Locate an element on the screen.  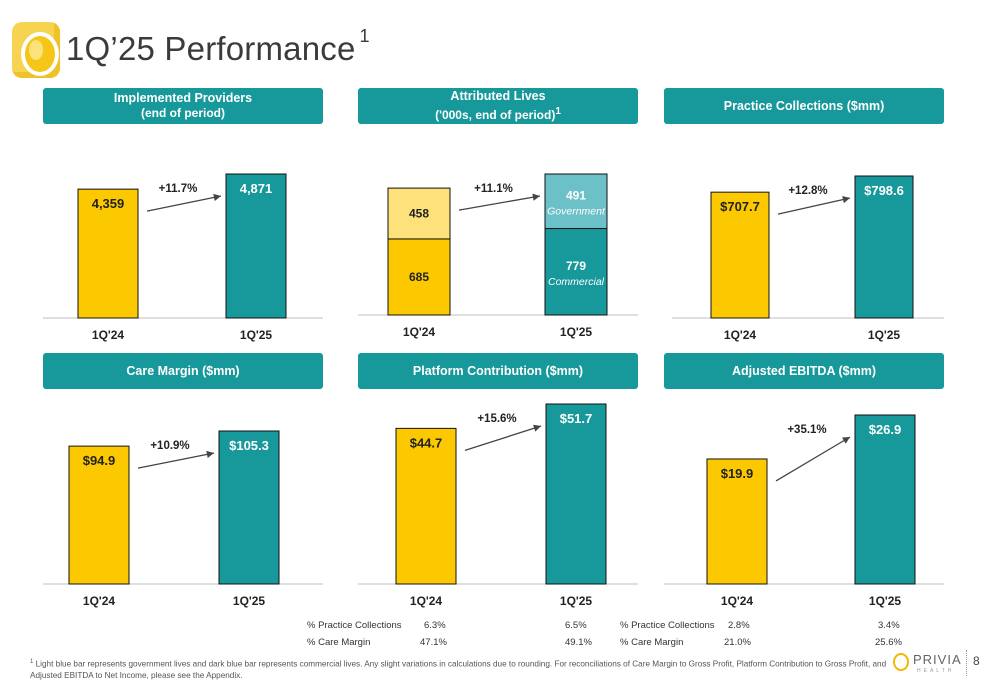
chart-care-margin: $94.9 1Q'24 $105.3 1Q'25 +10.9% is located at coordinates (183, 519).